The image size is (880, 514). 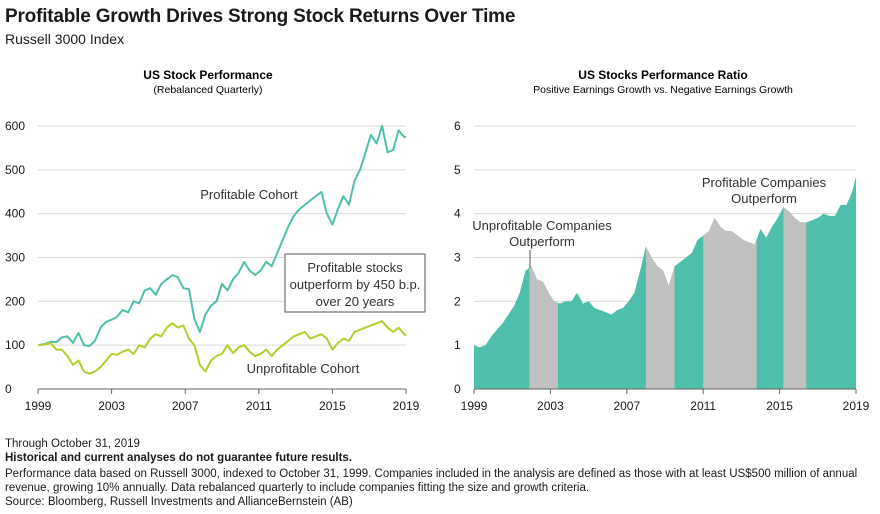 What do you see at coordinates (856, 406) in the screenshot?
I see `right-chart-x-tick-label: 2019` at bounding box center [856, 406].